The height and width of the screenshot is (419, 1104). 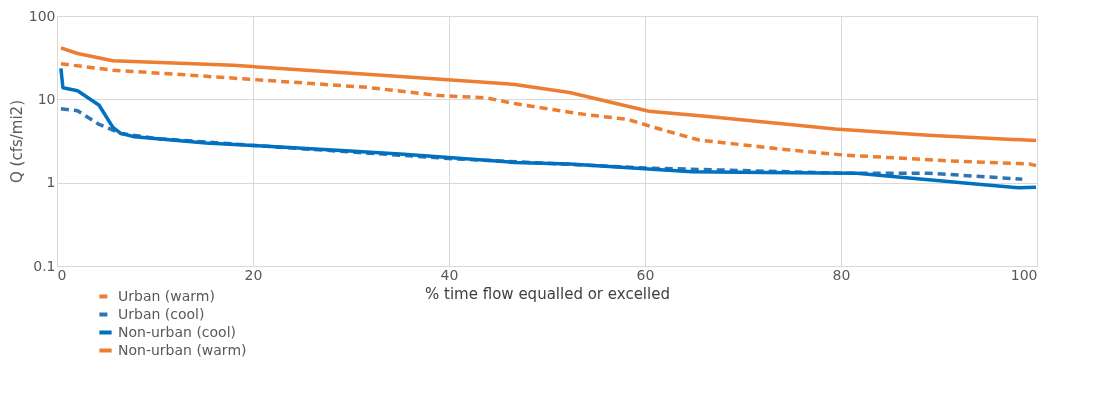 What do you see at coordinates (42, 15) in the screenshot?
I see `y-tick-label: 100` at bounding box center [42, 15].